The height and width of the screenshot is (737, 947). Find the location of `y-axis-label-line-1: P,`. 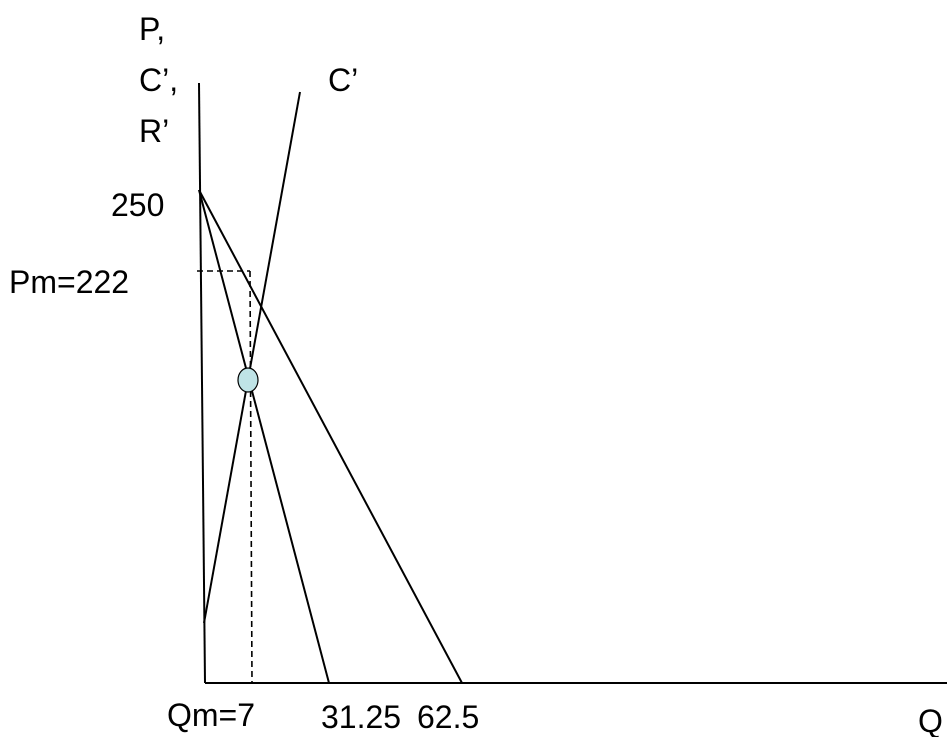

y-axis-label-line-1: P, is located at coordinates (152, 29).